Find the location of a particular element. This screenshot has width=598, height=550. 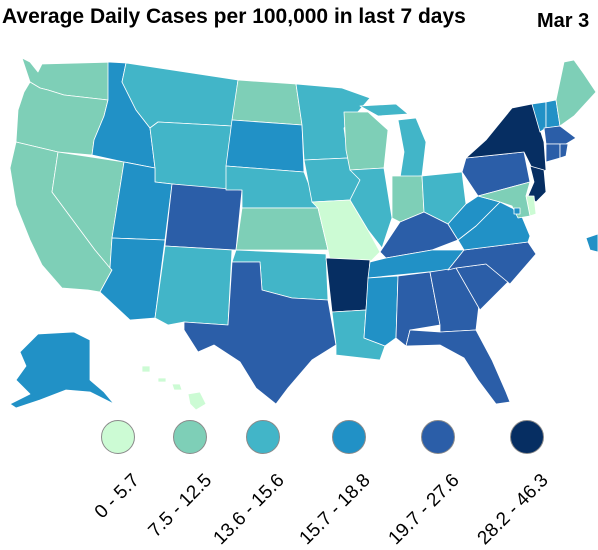

legend-item: 19.7 - 27.6 is located at coordinates (424, 484).